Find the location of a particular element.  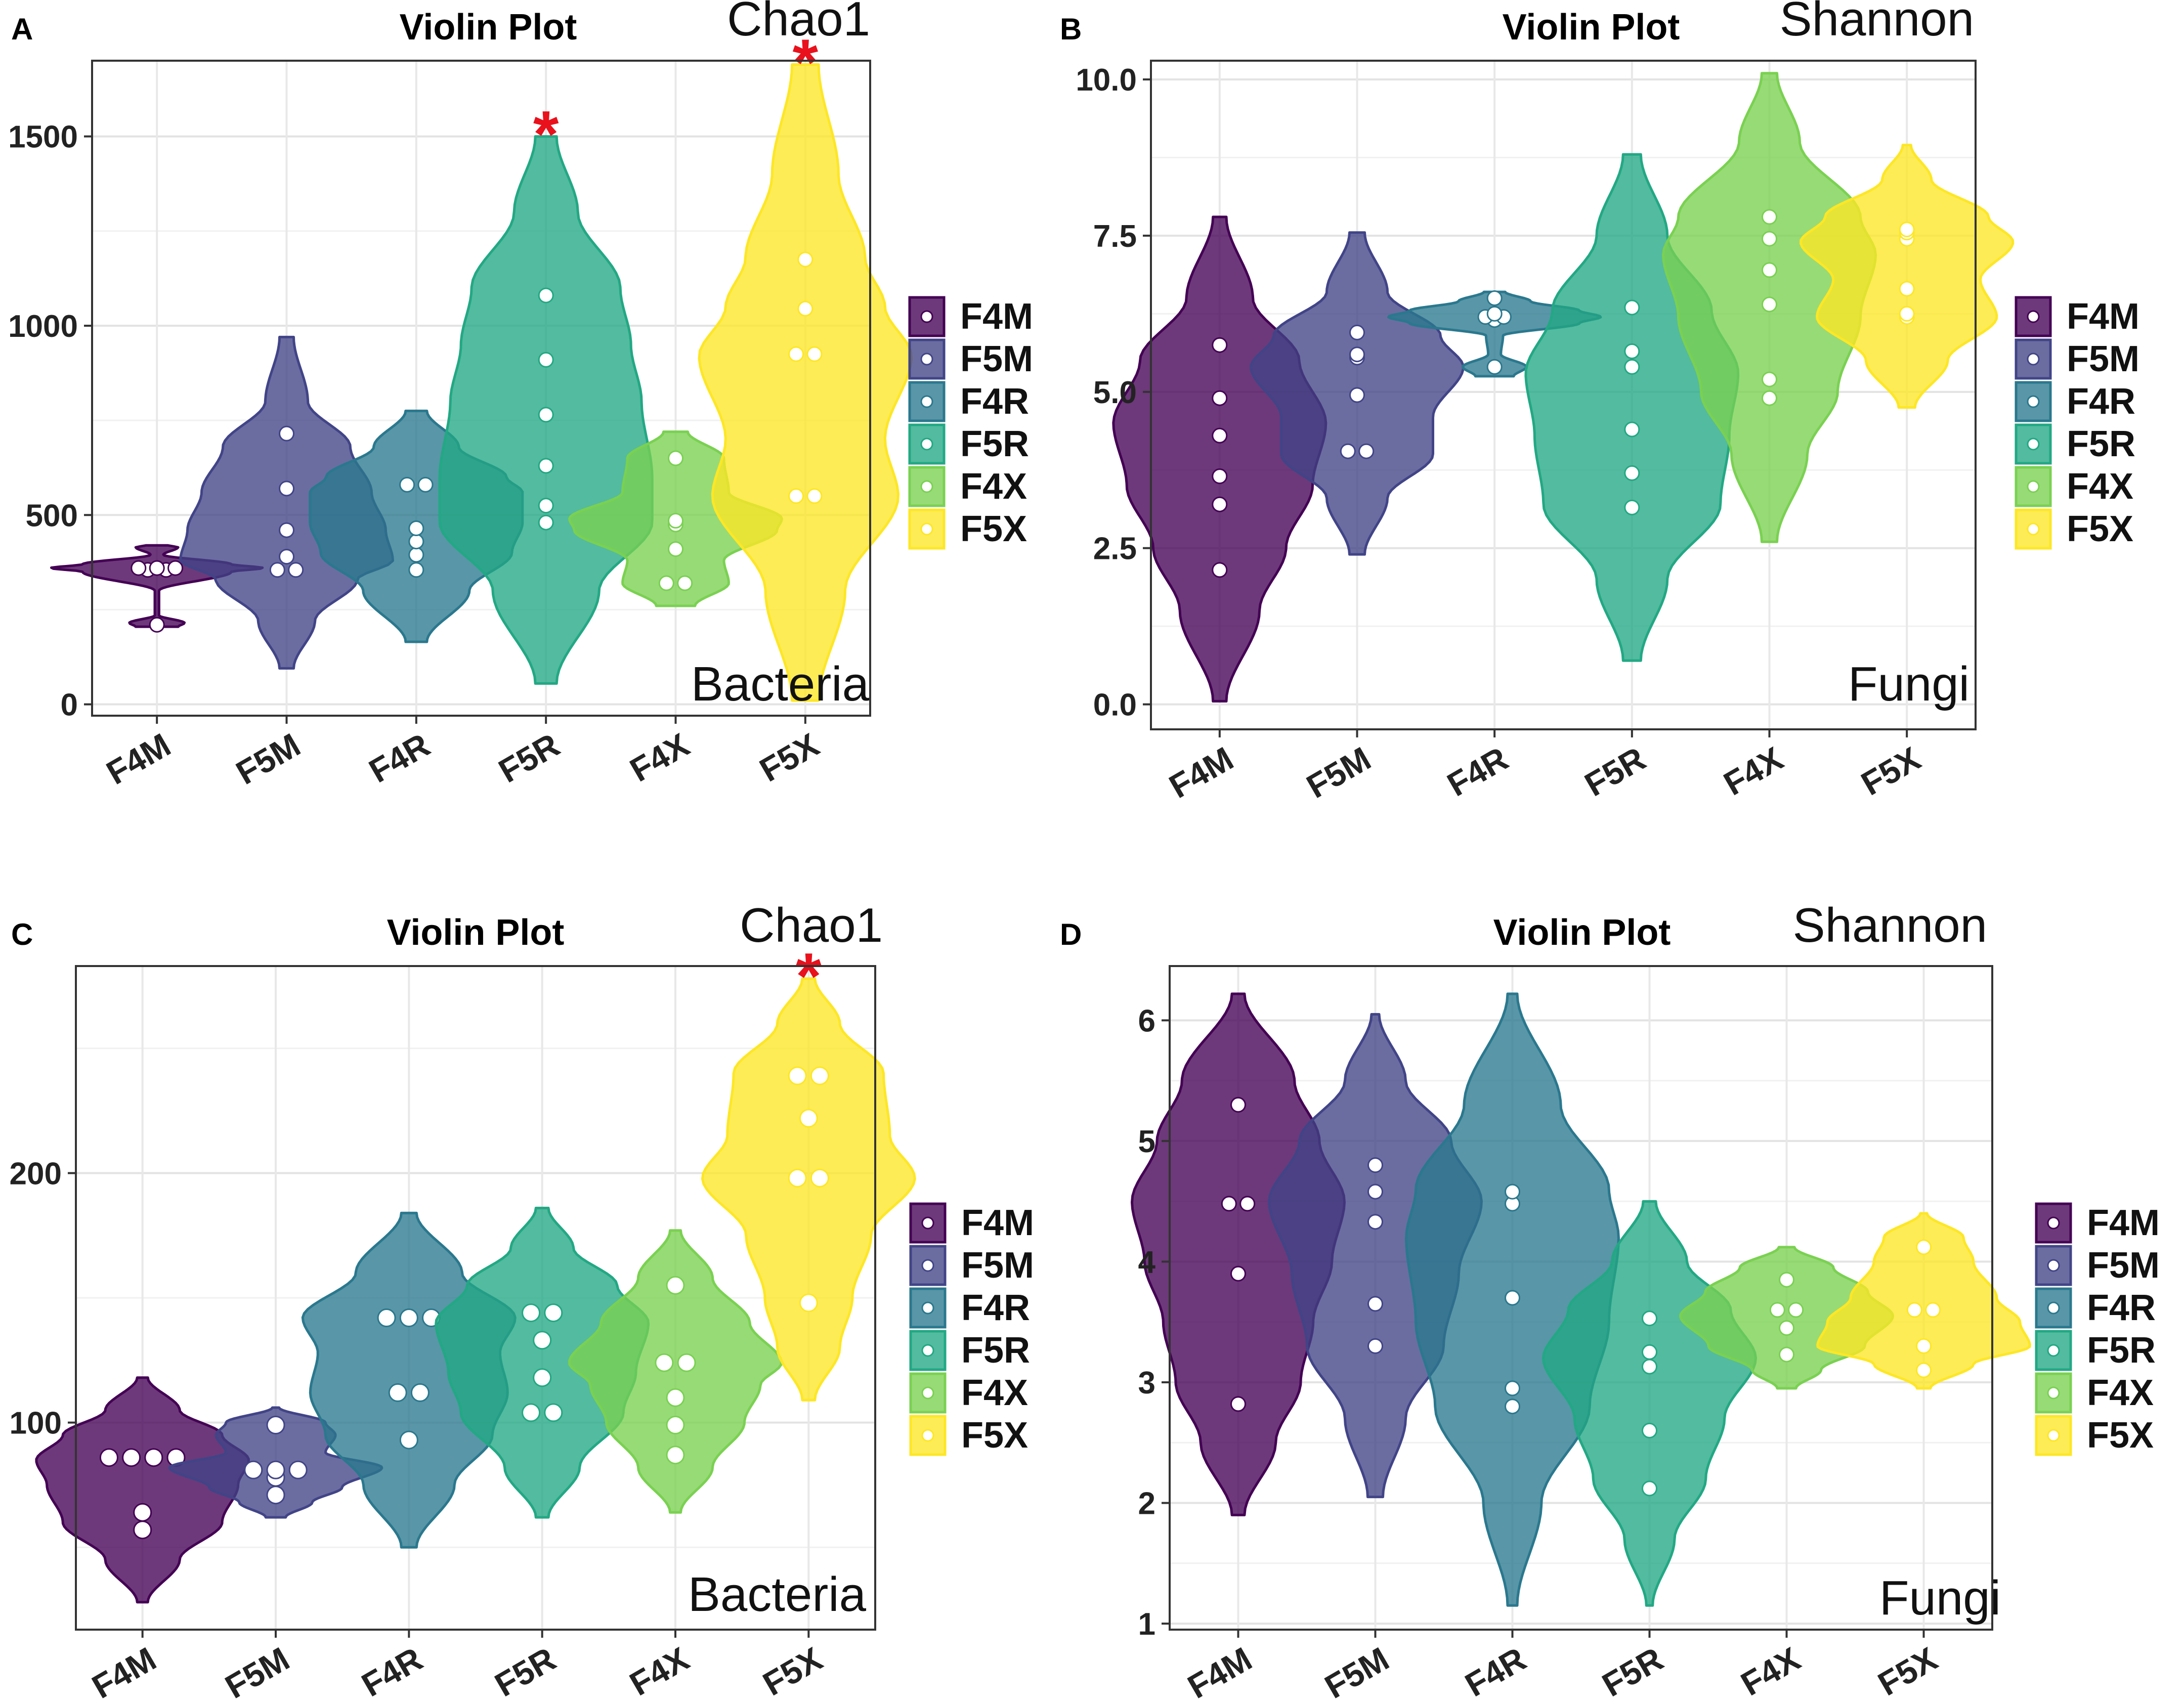

panel-letter: D is located at coordinates (1071, 934).